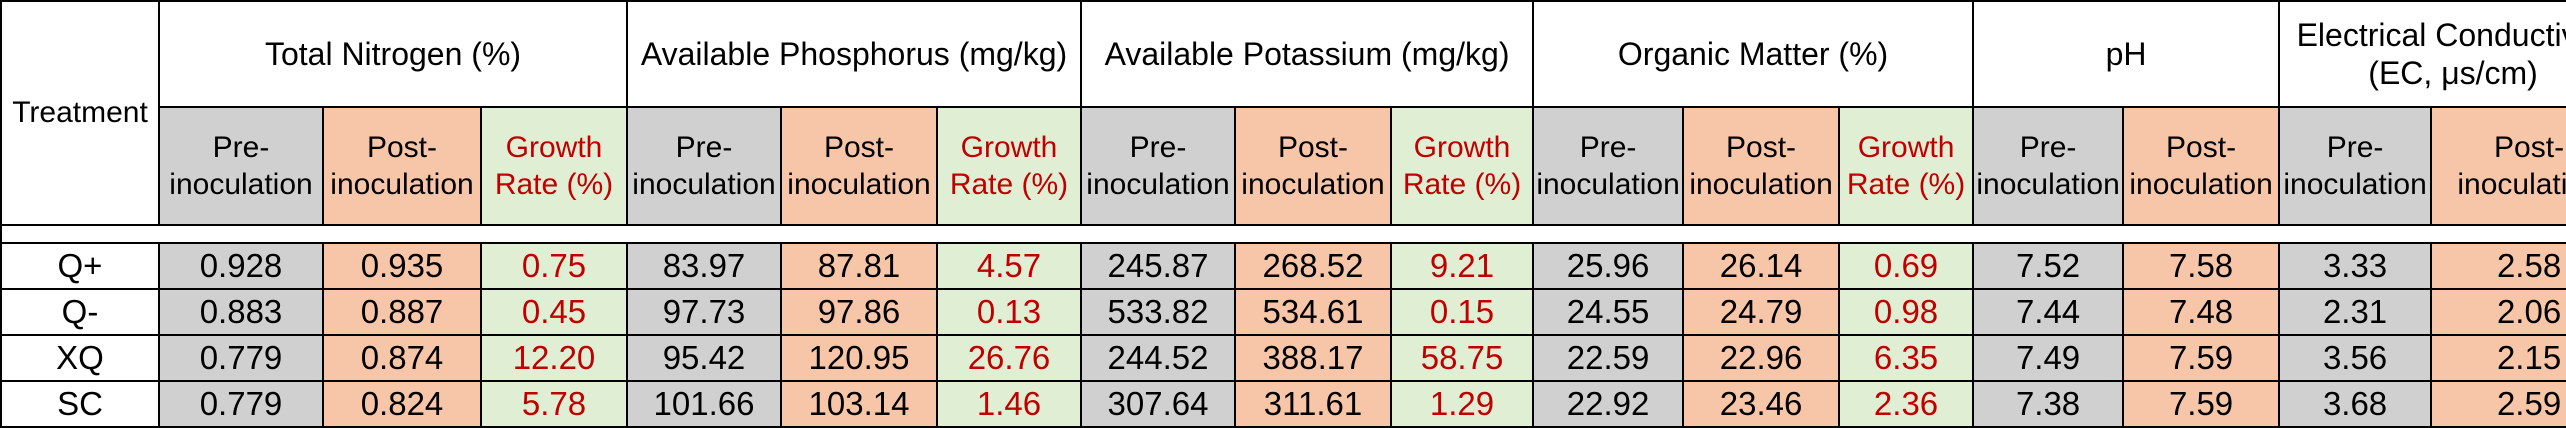 The image size is (2566, 428). Describe the element at coordinates (1158, 404) in the screenshot. I see `value-cell: 307.64` at that location.